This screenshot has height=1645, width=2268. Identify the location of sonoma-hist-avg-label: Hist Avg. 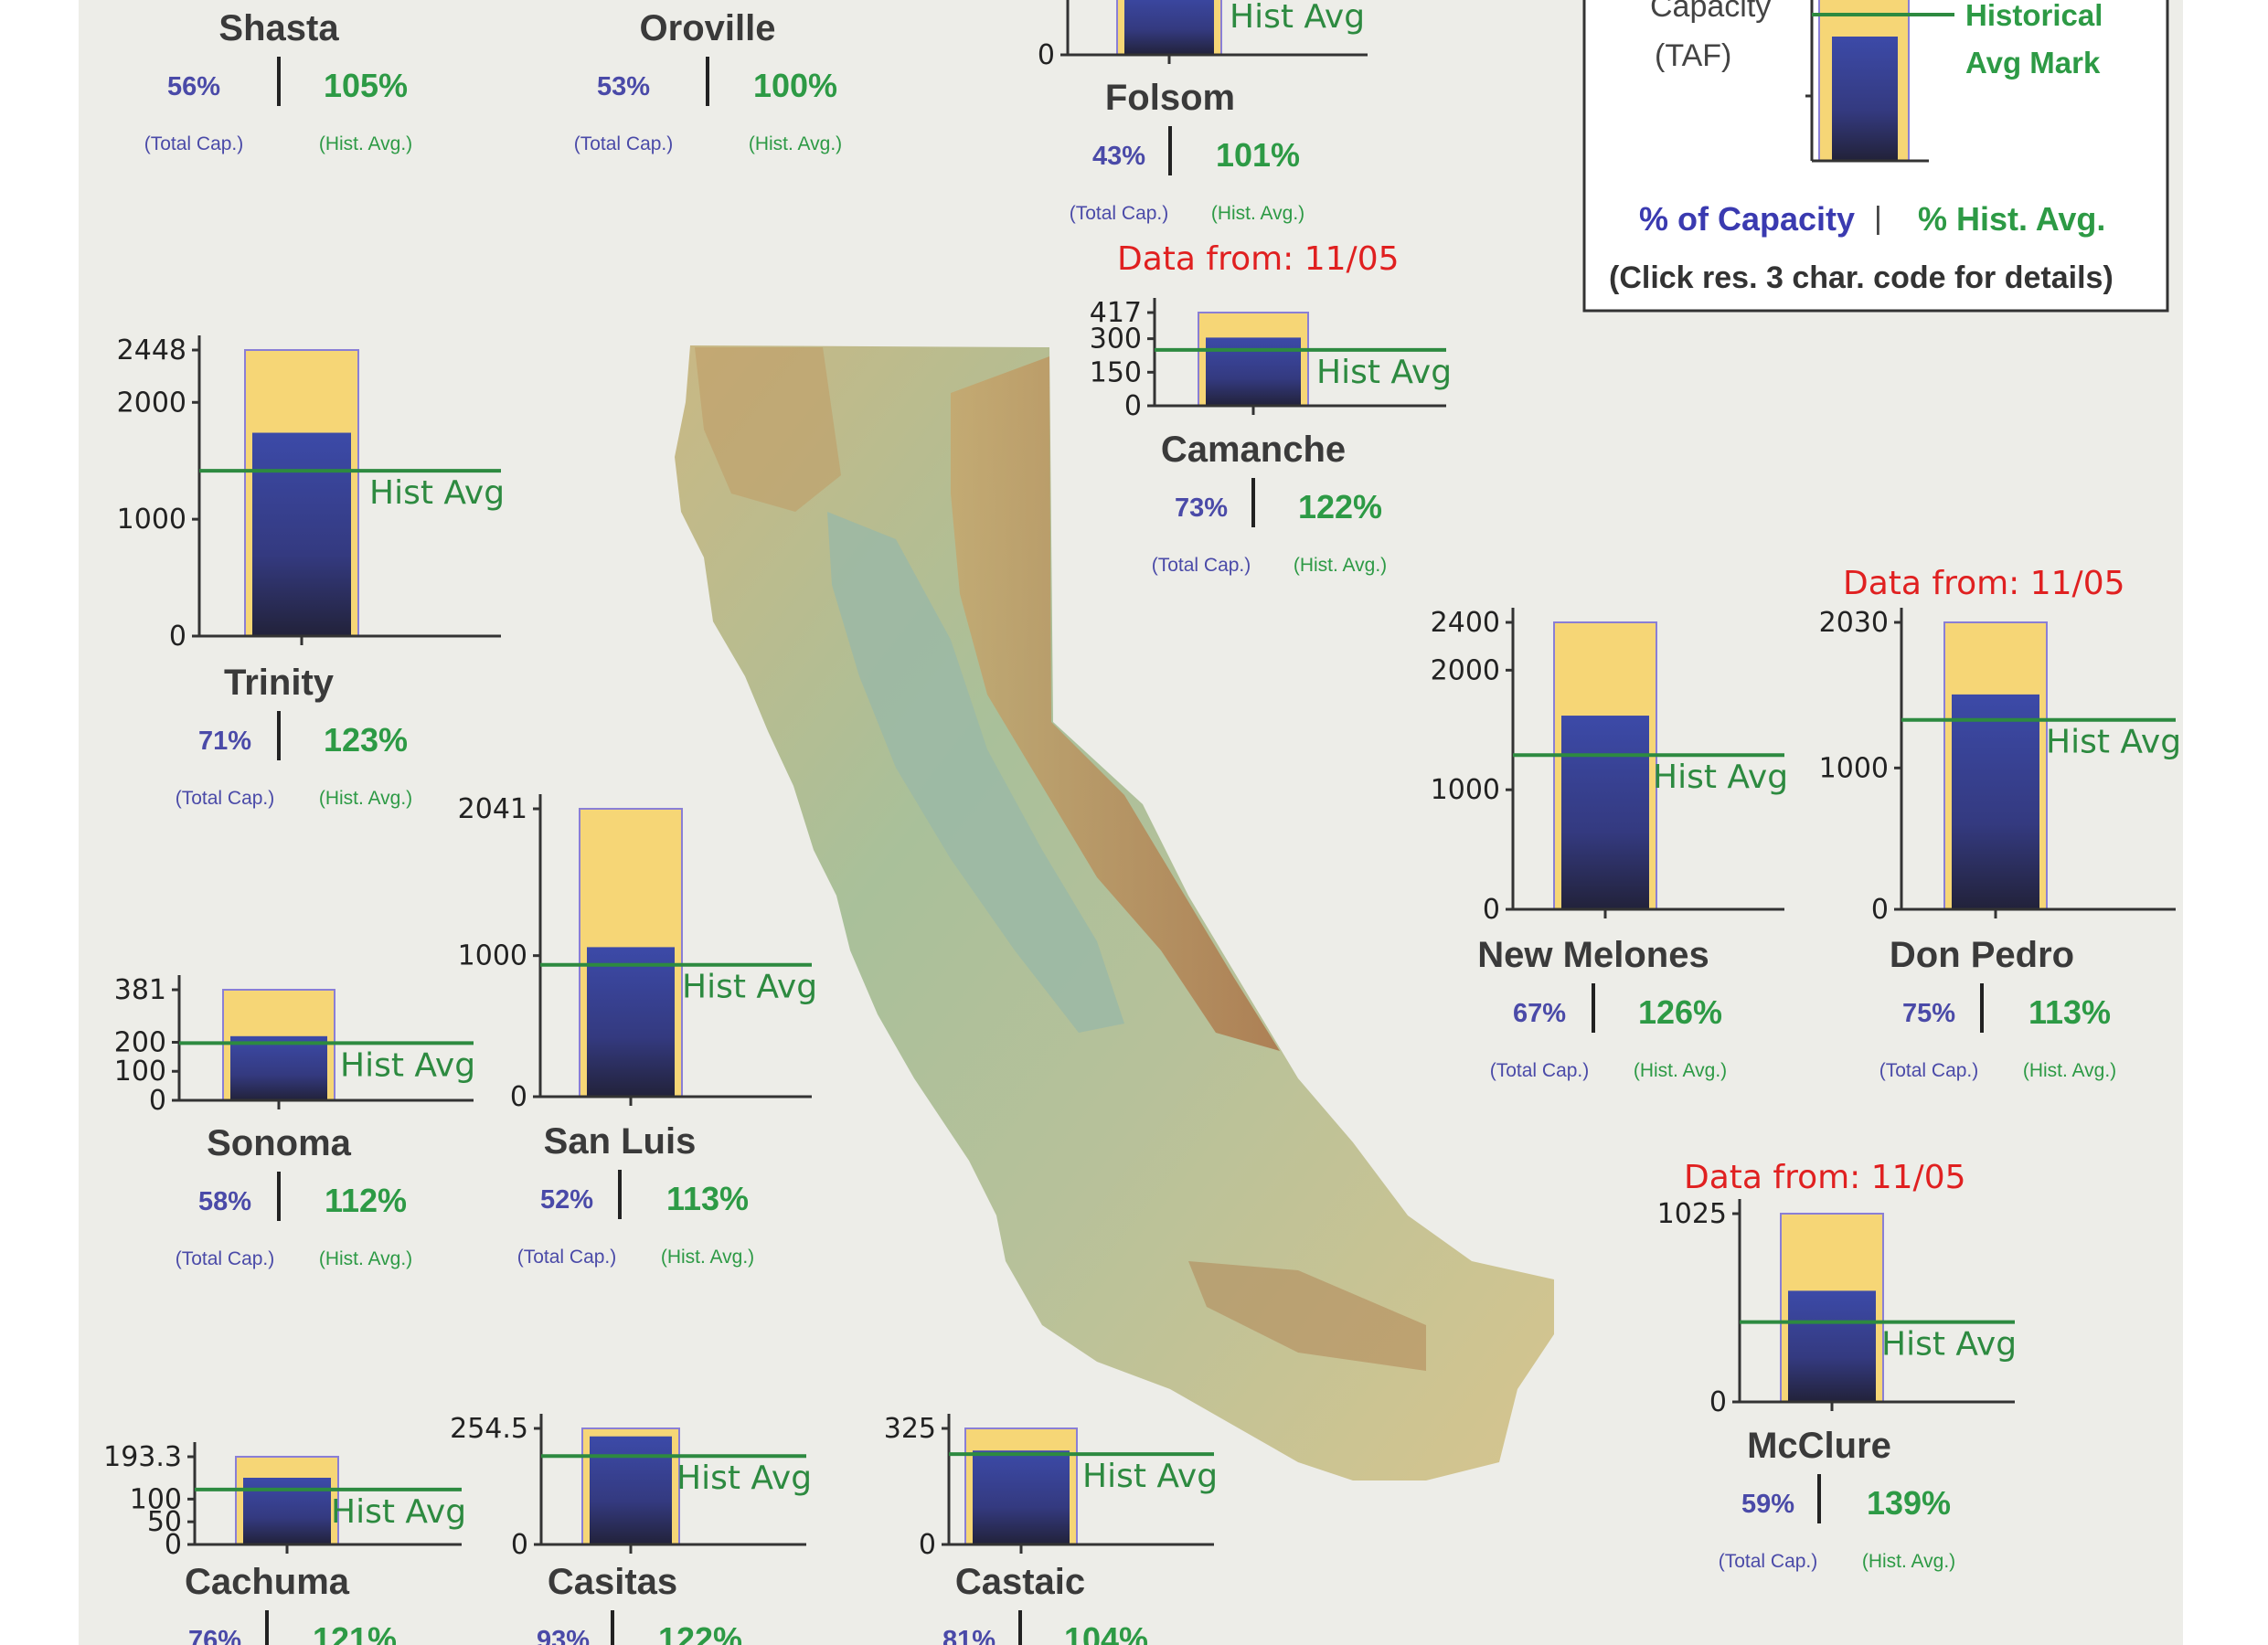
(407, 1065).